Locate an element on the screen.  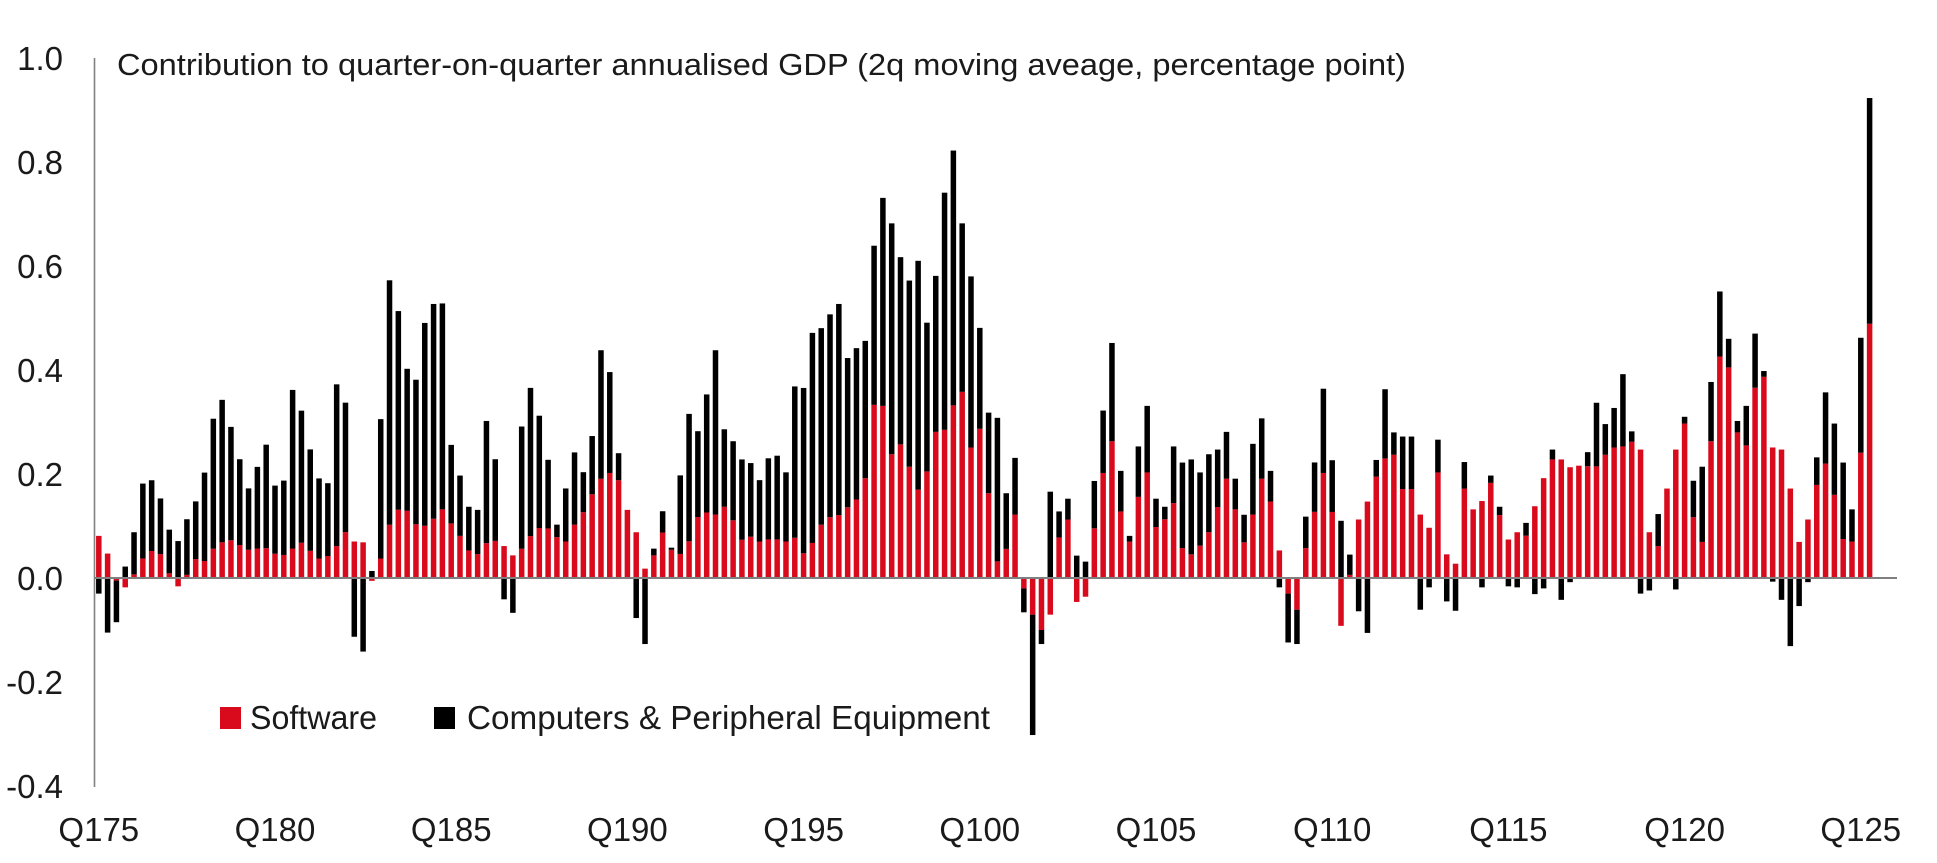
svg-text: -0.2 is located at coordinates (34, 682).